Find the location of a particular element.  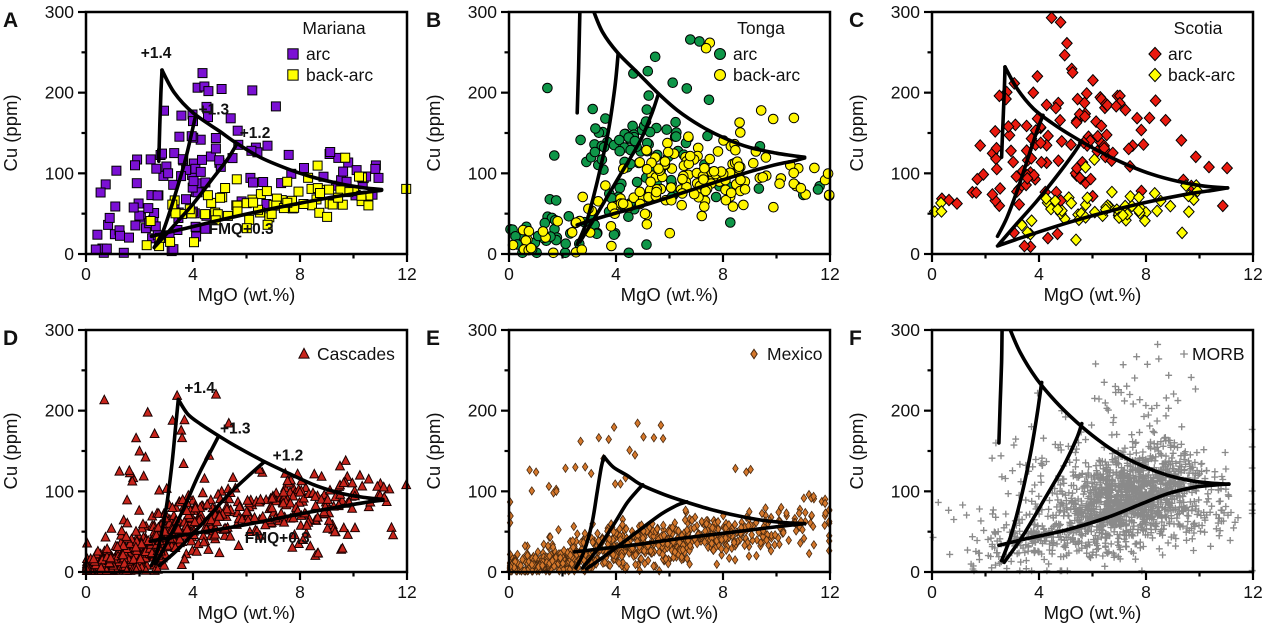

panel-letter: E is located at coordinates (433, 338).